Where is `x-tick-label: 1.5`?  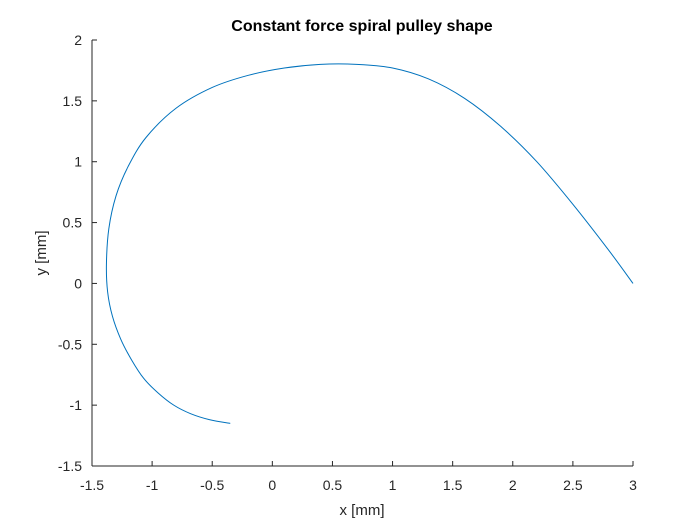
x-tick-label: 1.5 is located at coordinates (453, 485).